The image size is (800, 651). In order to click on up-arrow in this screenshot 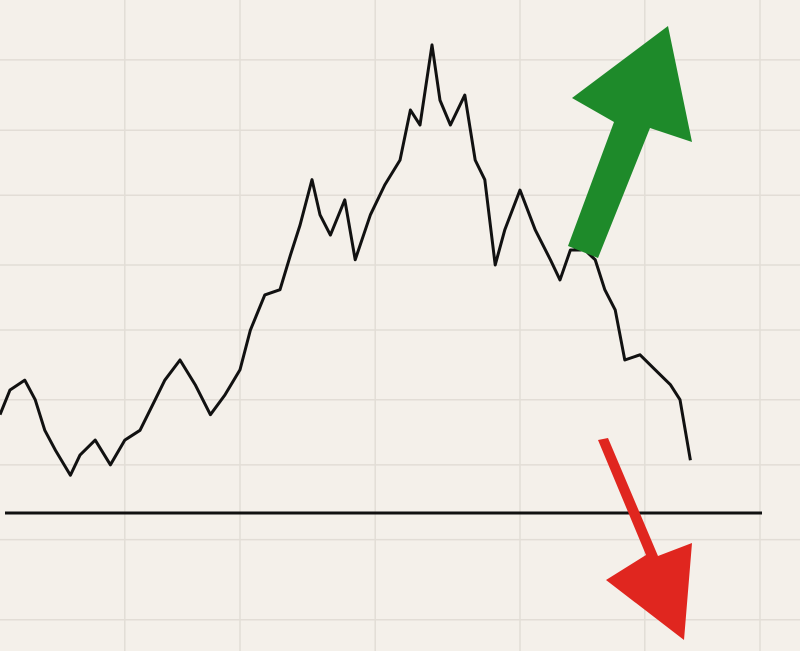, I will do `click(630, 142)`.